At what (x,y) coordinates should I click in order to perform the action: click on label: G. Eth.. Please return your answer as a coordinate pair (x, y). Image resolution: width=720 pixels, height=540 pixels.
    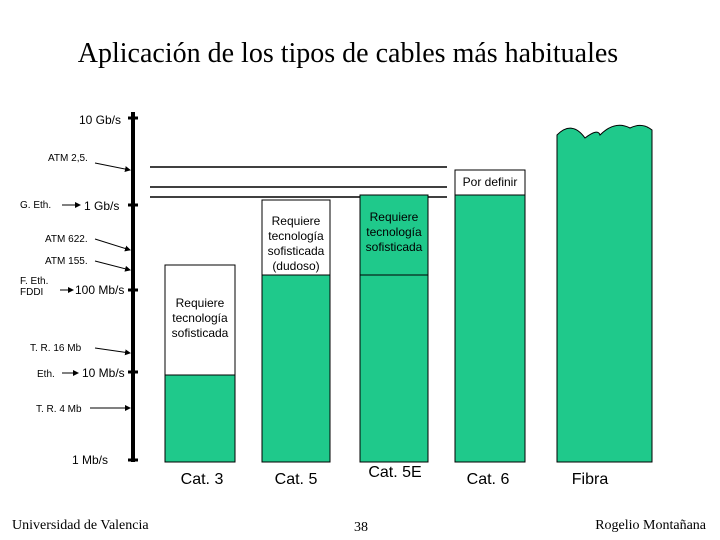
    Looking at the image, I should click on (35, 205).